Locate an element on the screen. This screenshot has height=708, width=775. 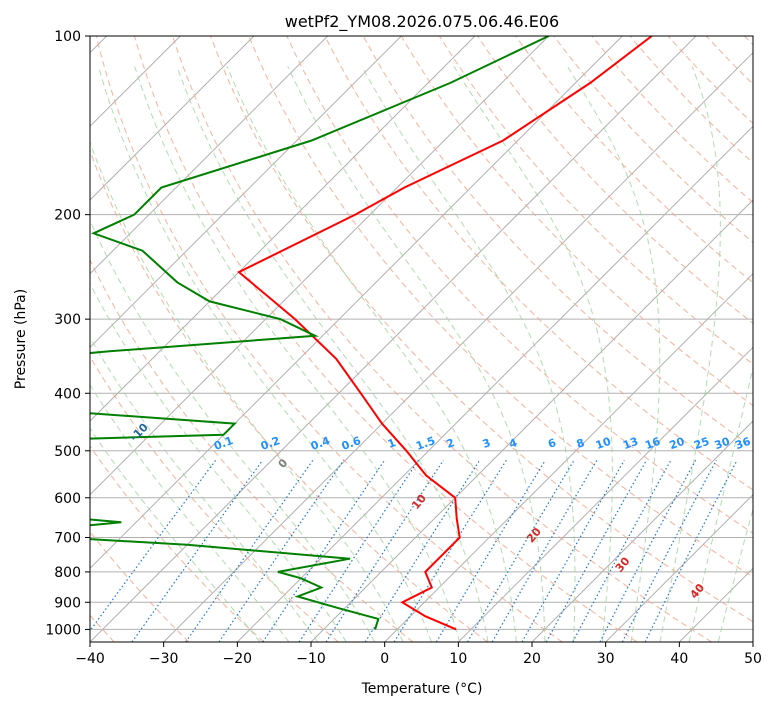
mixing-ratio-label: 2 is located at coordinates (451, 443).